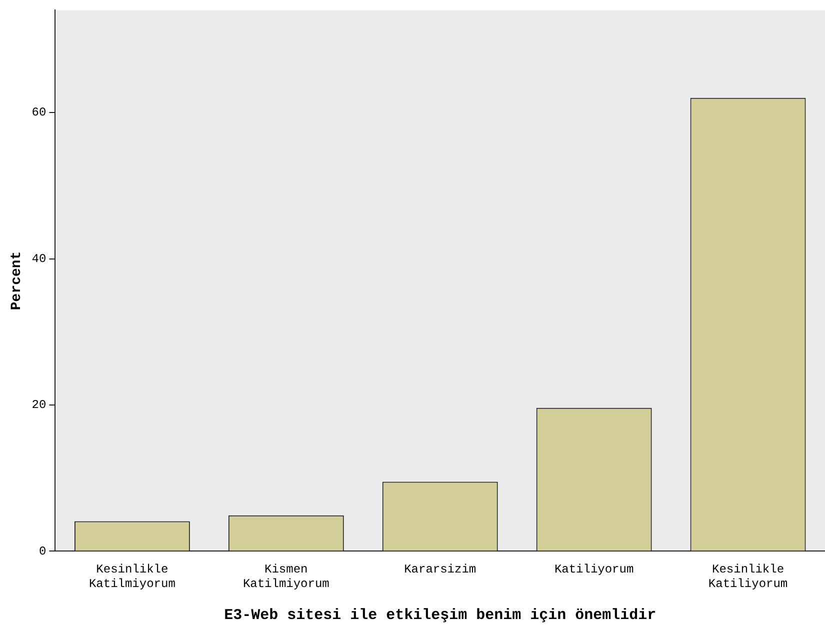  I want to click on y-tick-label: 40, so click(39, 259).